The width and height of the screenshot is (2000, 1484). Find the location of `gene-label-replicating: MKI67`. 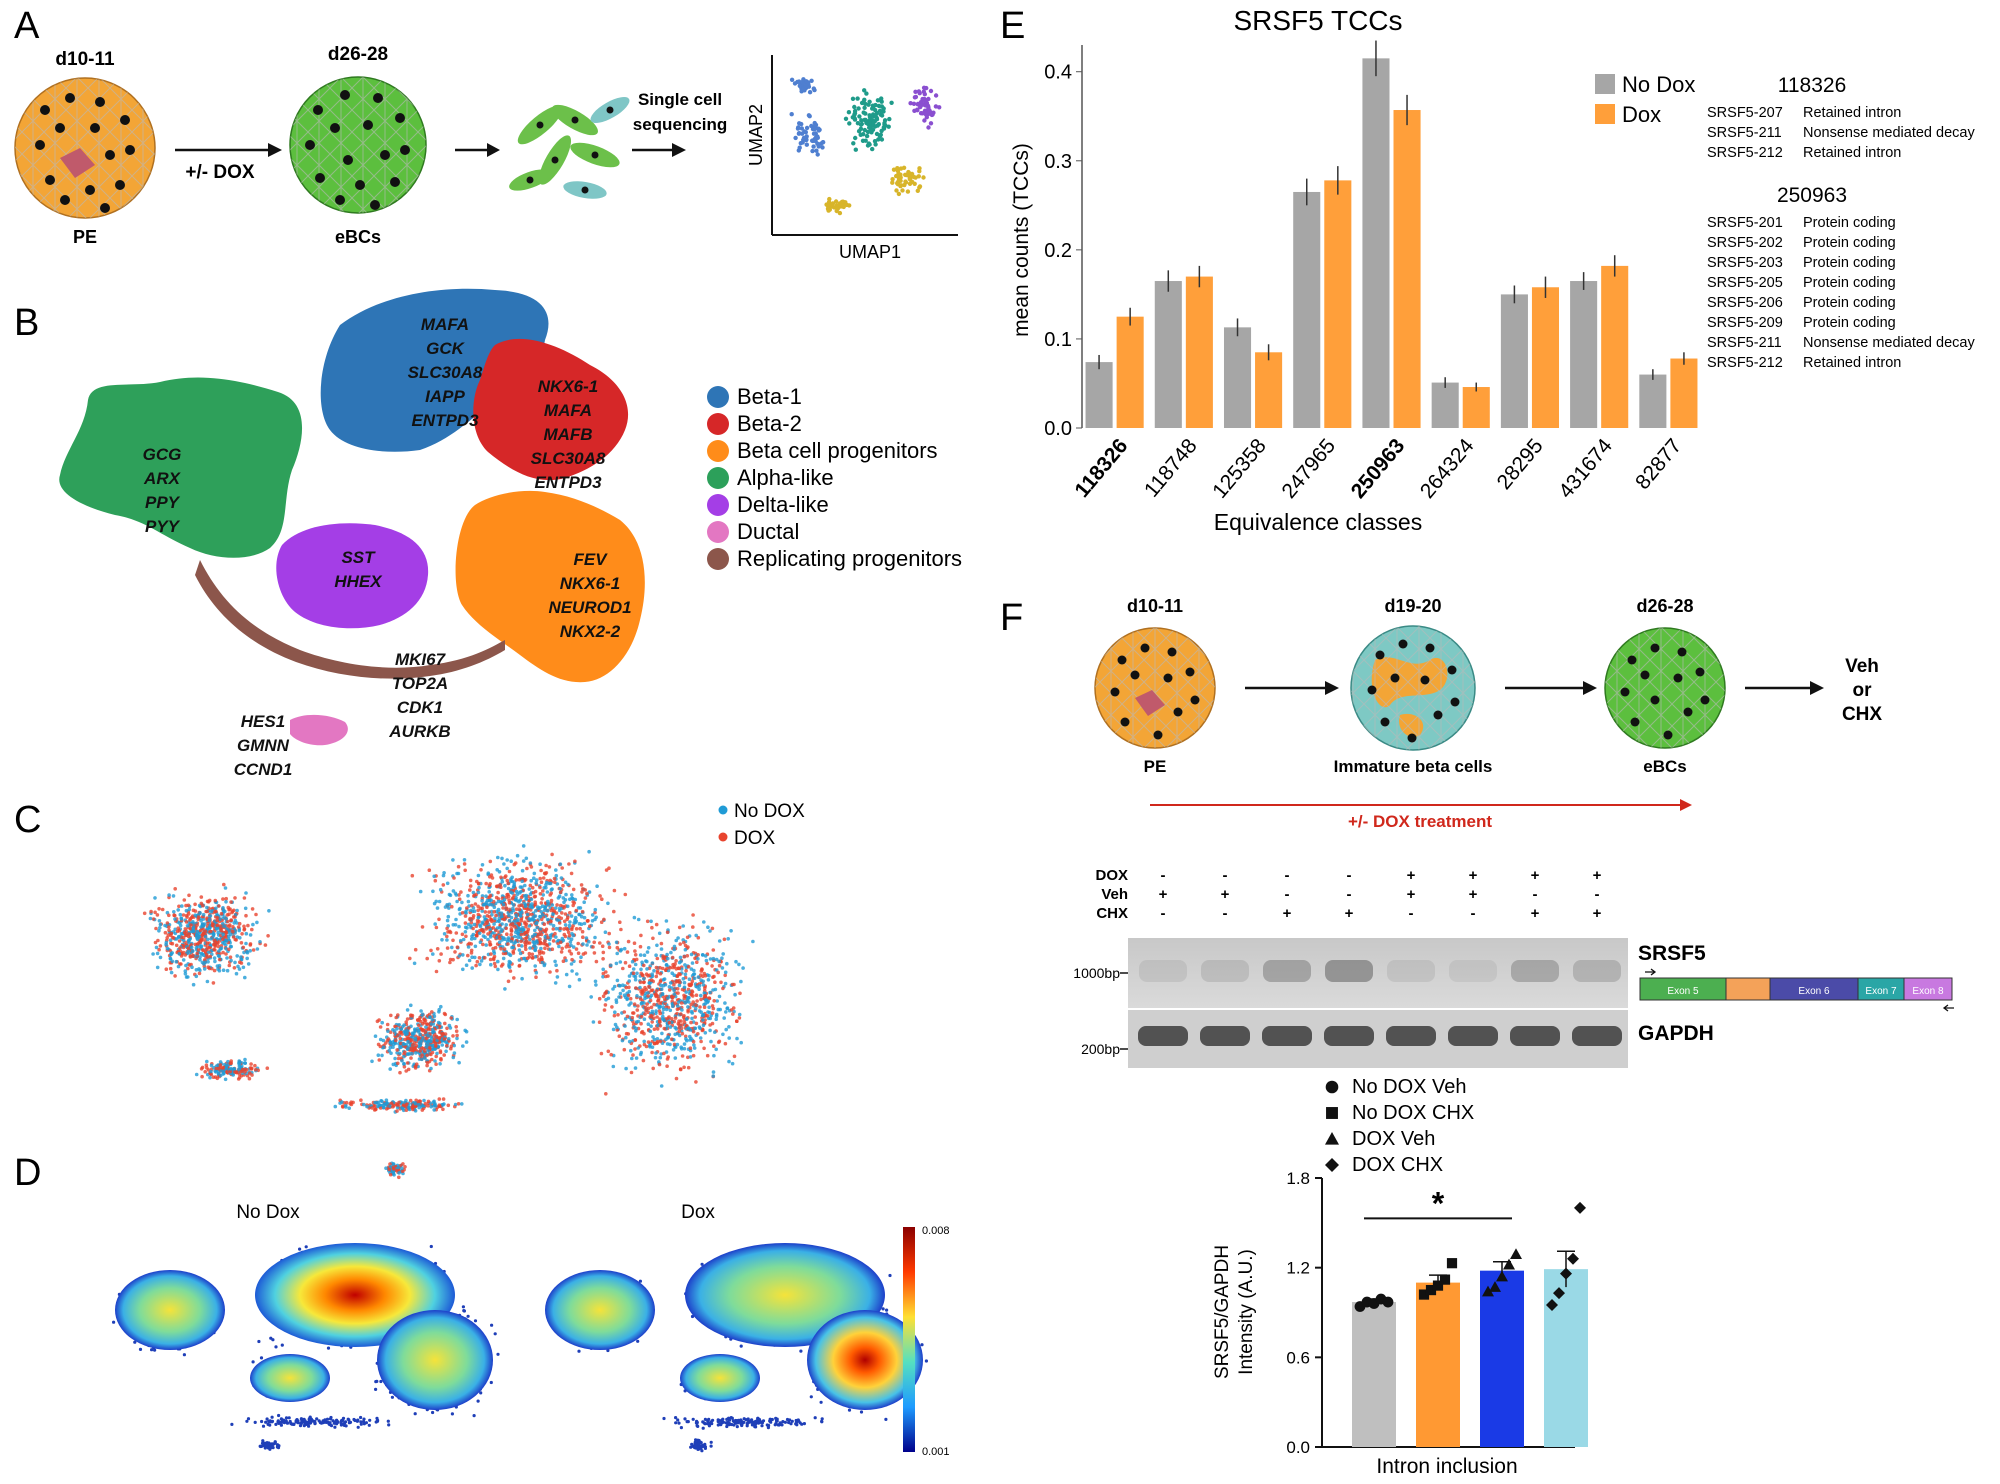

gene-label-replicating: MKI67 is located at coordinates (421, 659).